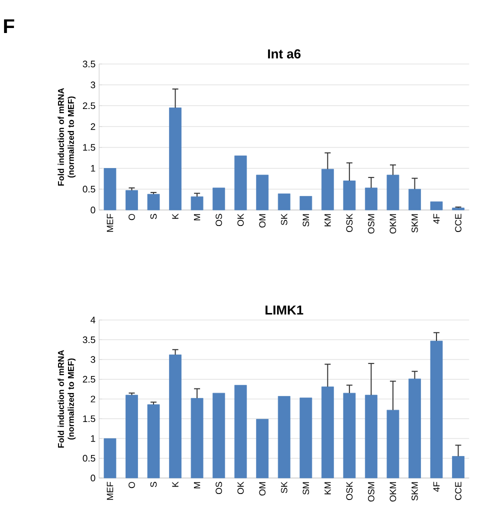 Image resolution: width=499 pixels, height=516 pixels. I want to click on chart-title: LIMK1, so click(285, 310).